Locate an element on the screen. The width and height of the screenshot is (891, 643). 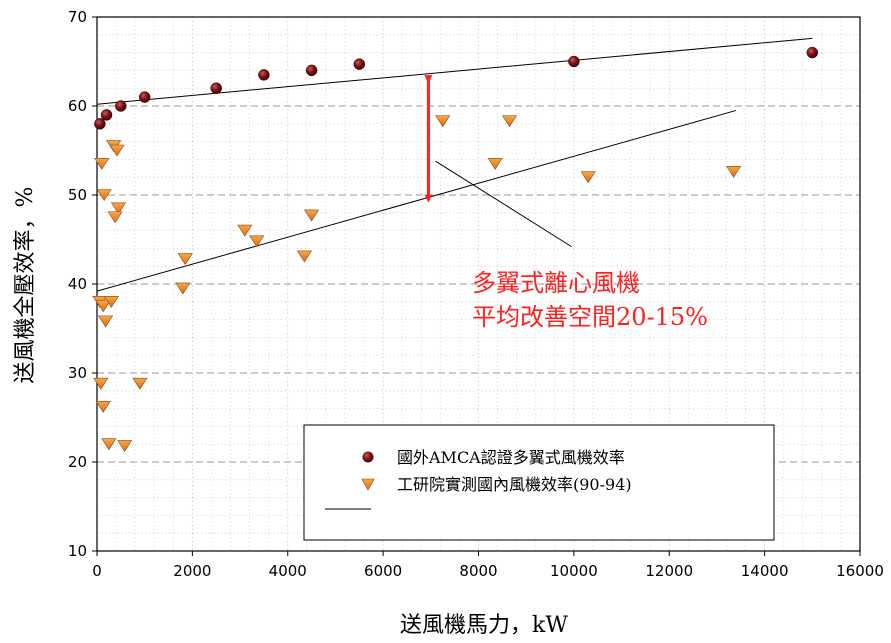
legend-label-itri: 工研院實測國內風機效率(90-94) is located at coordinates (514, 484).